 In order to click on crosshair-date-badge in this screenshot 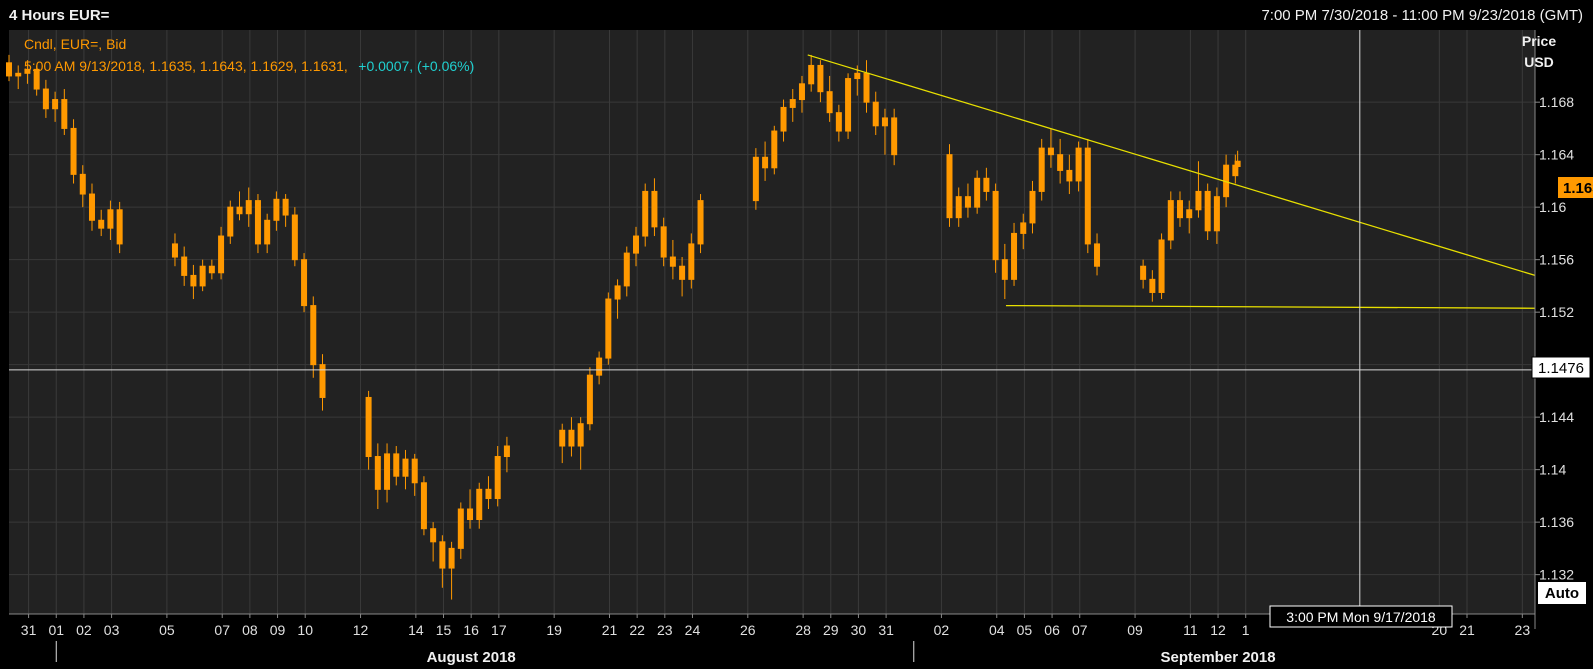, I will do `click(1361, 616)`.